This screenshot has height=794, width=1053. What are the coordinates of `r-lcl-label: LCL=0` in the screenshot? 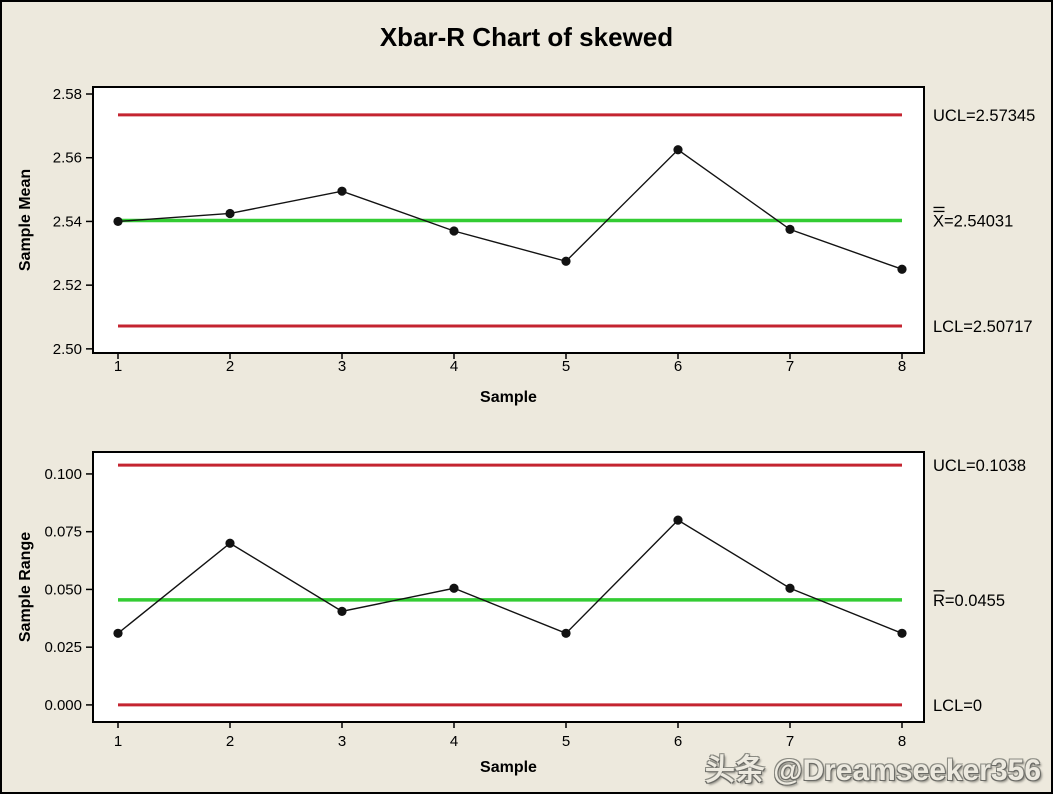 It's located at (957, 706).